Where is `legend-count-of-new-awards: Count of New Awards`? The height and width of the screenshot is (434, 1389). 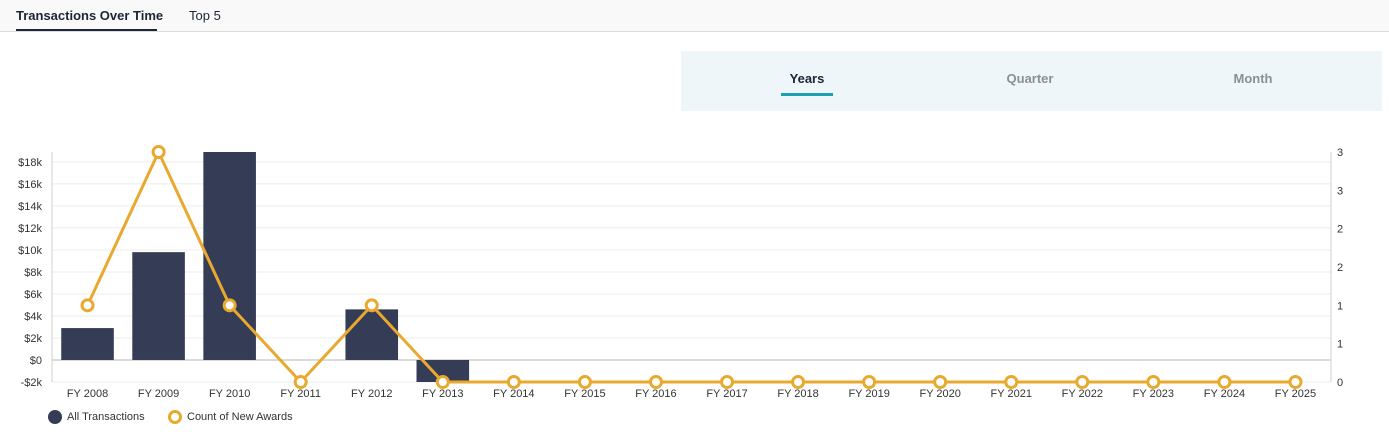 legend-count-of-new-awards: Count of New Awards is located at coordinates (230, 417).